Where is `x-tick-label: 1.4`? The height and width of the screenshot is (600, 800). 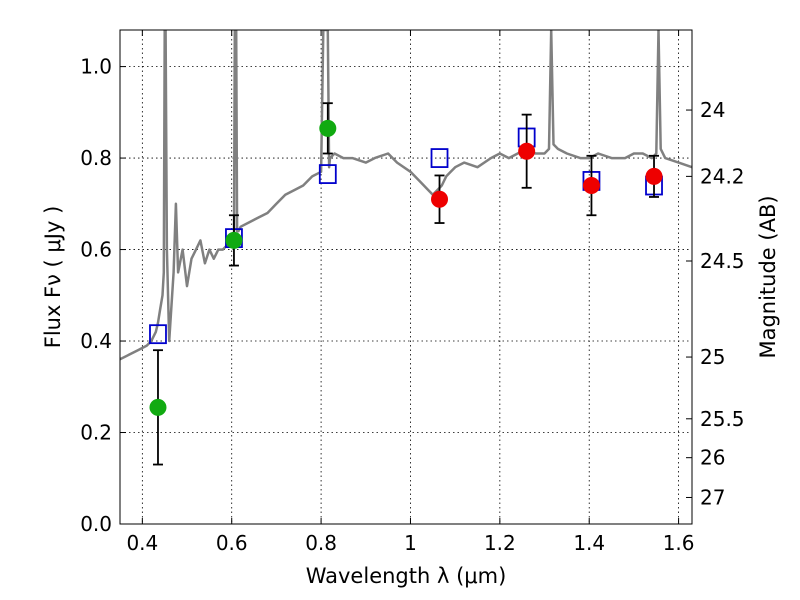 x-tick-label: 1.4 is located at coordinates (589, 543).